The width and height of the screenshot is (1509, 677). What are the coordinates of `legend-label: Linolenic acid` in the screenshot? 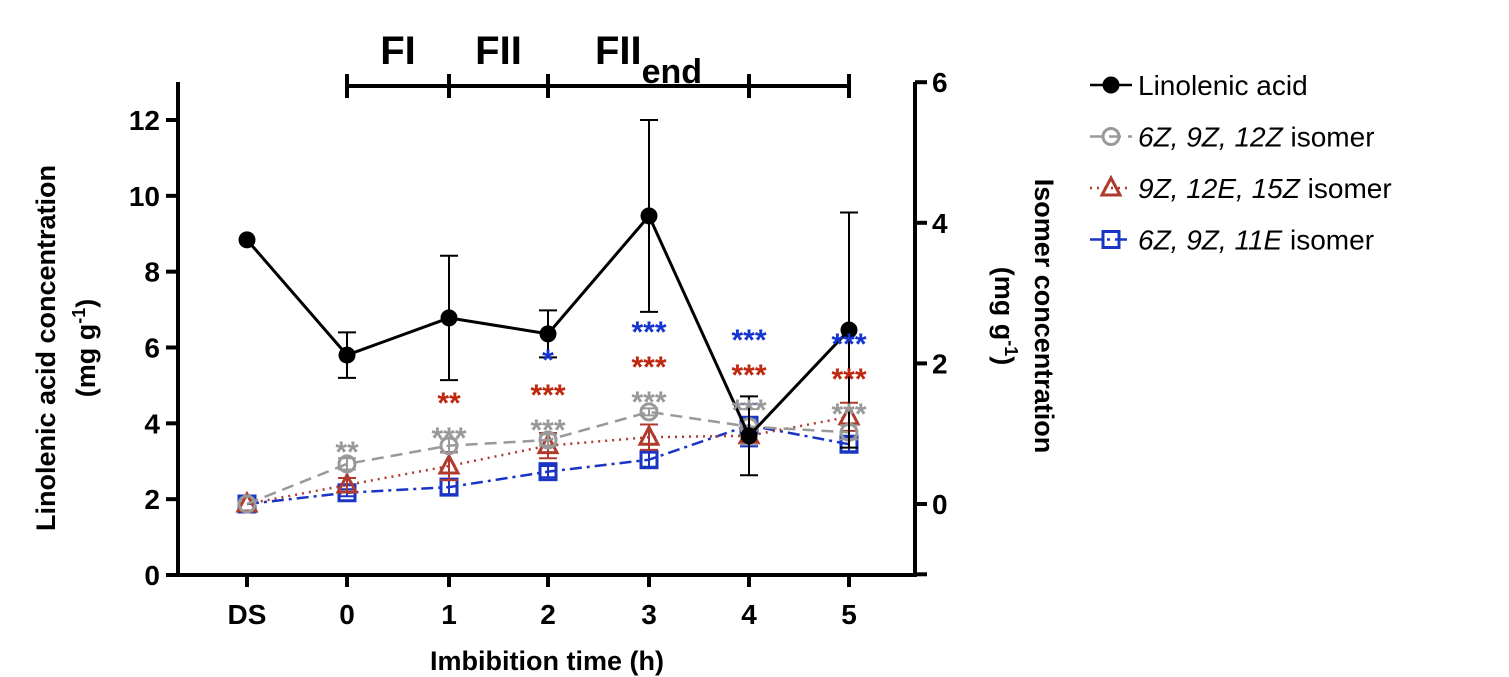 It's located at (1223, 85).